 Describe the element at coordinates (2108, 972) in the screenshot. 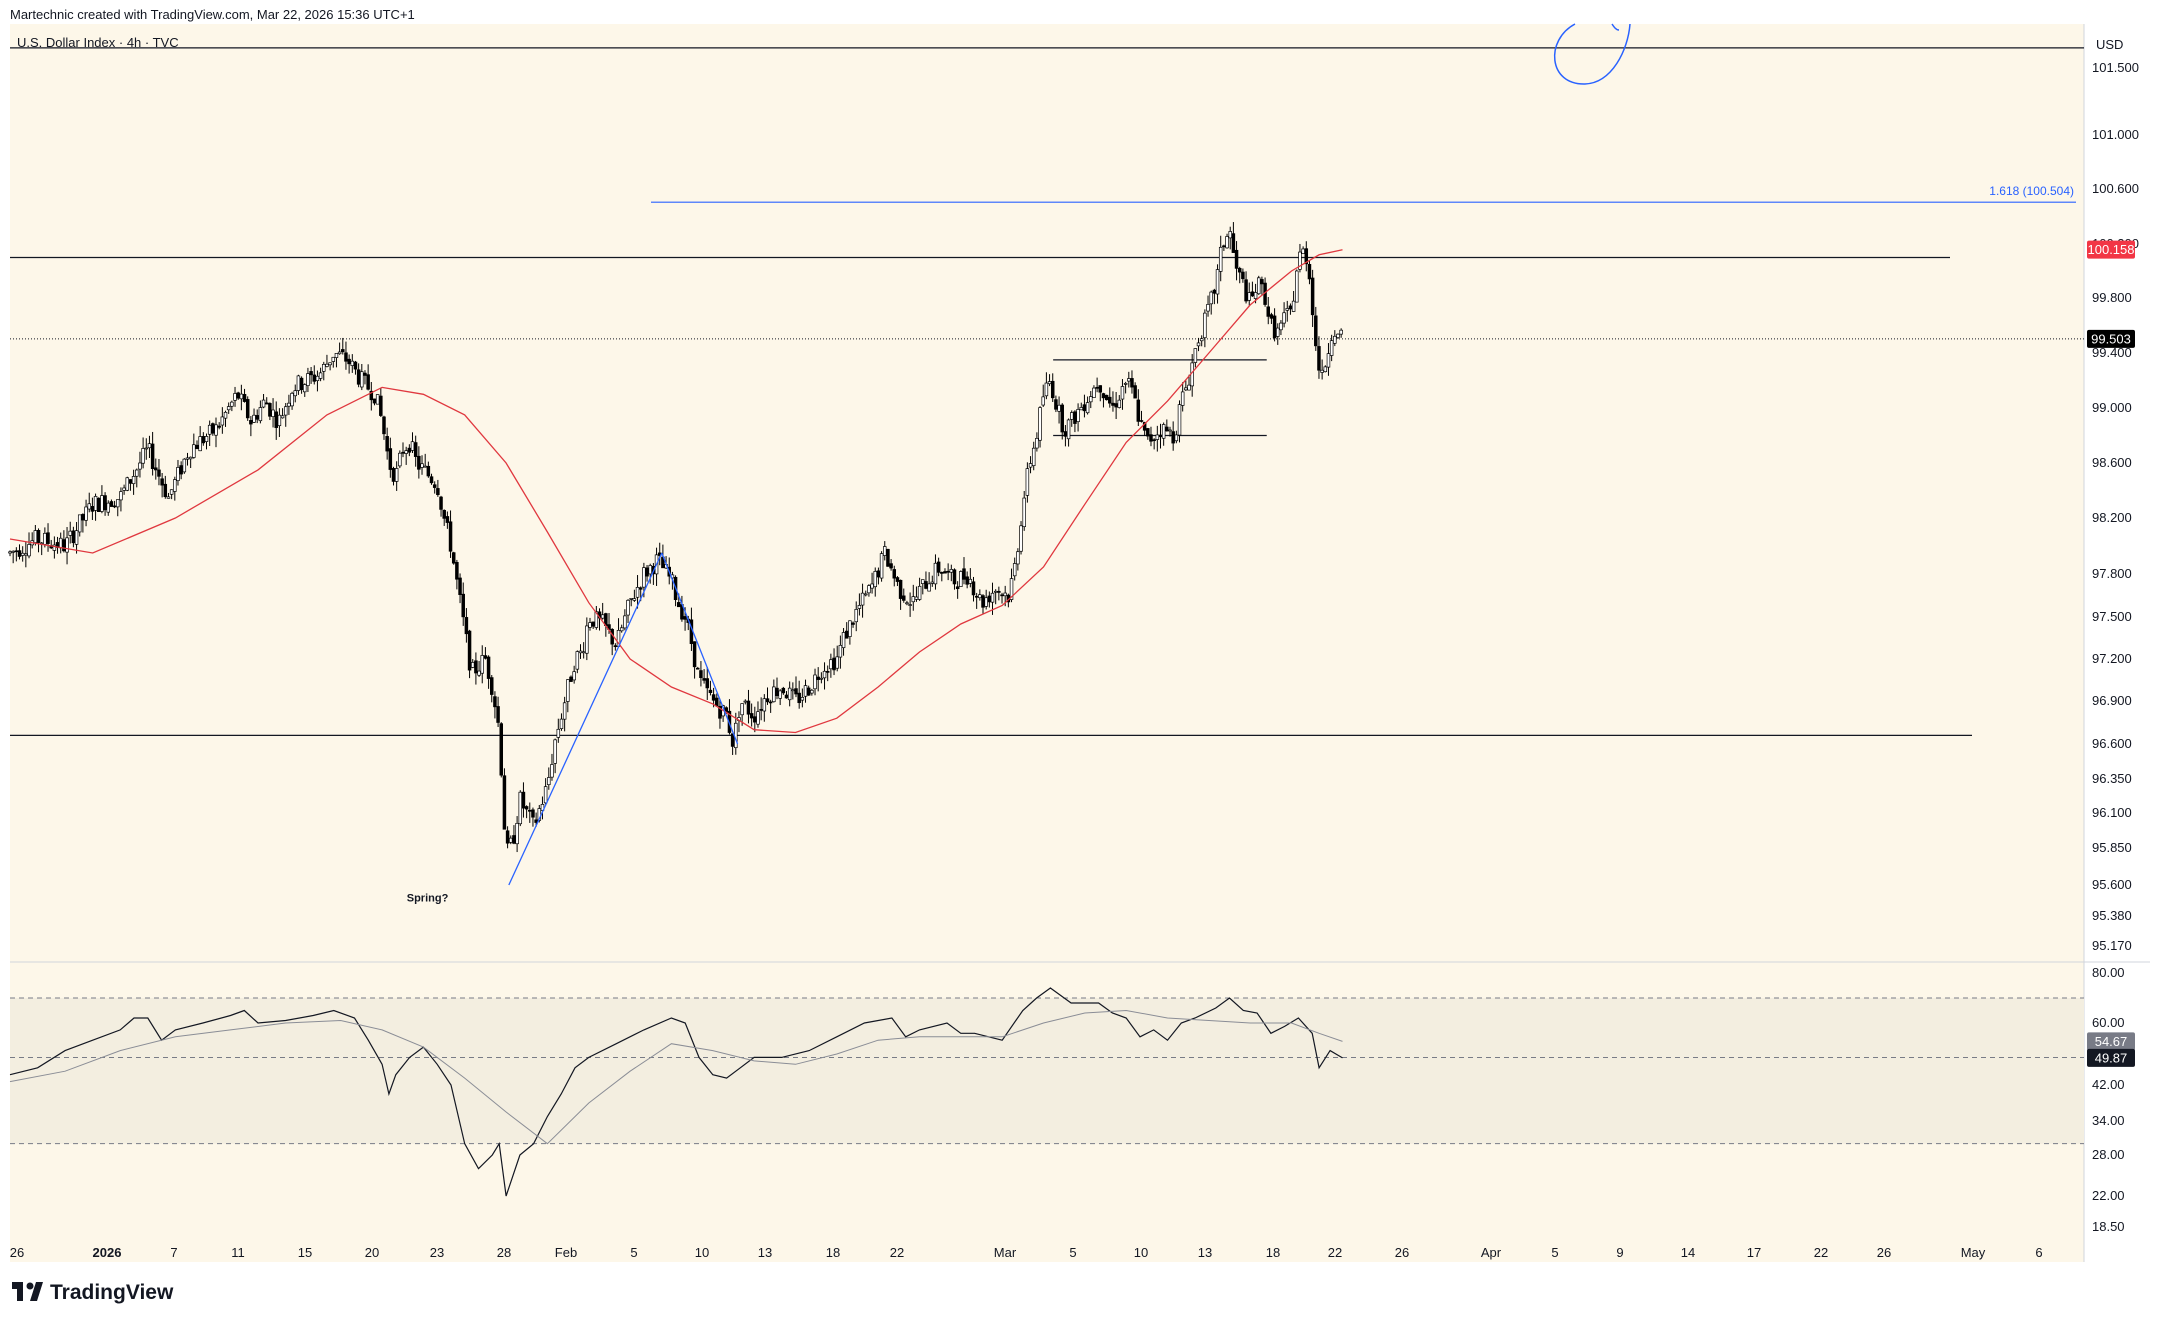

I see `rsi-tick-label: 80.00` at that location.